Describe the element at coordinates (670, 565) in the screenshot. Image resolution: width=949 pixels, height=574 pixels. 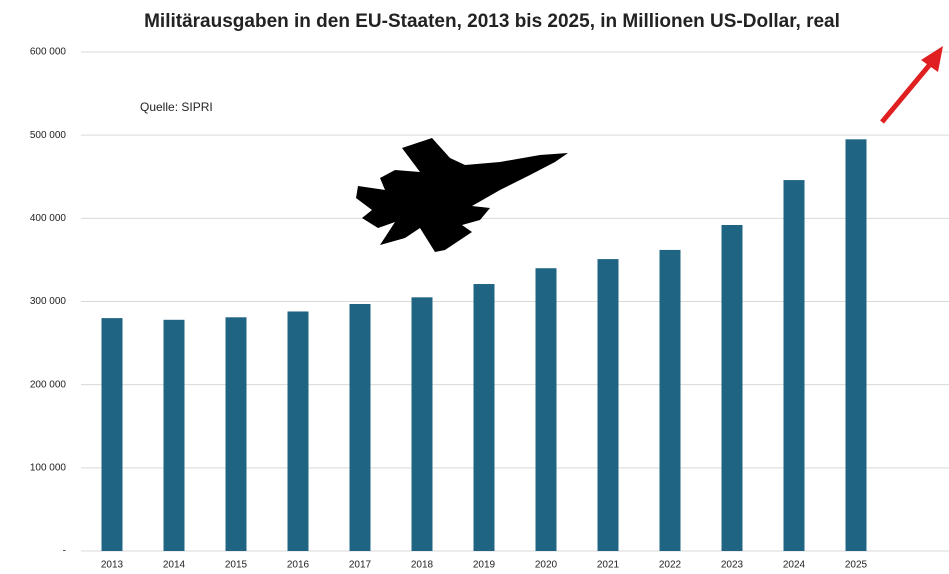
I see `x-tick-label: 2022` at that location.